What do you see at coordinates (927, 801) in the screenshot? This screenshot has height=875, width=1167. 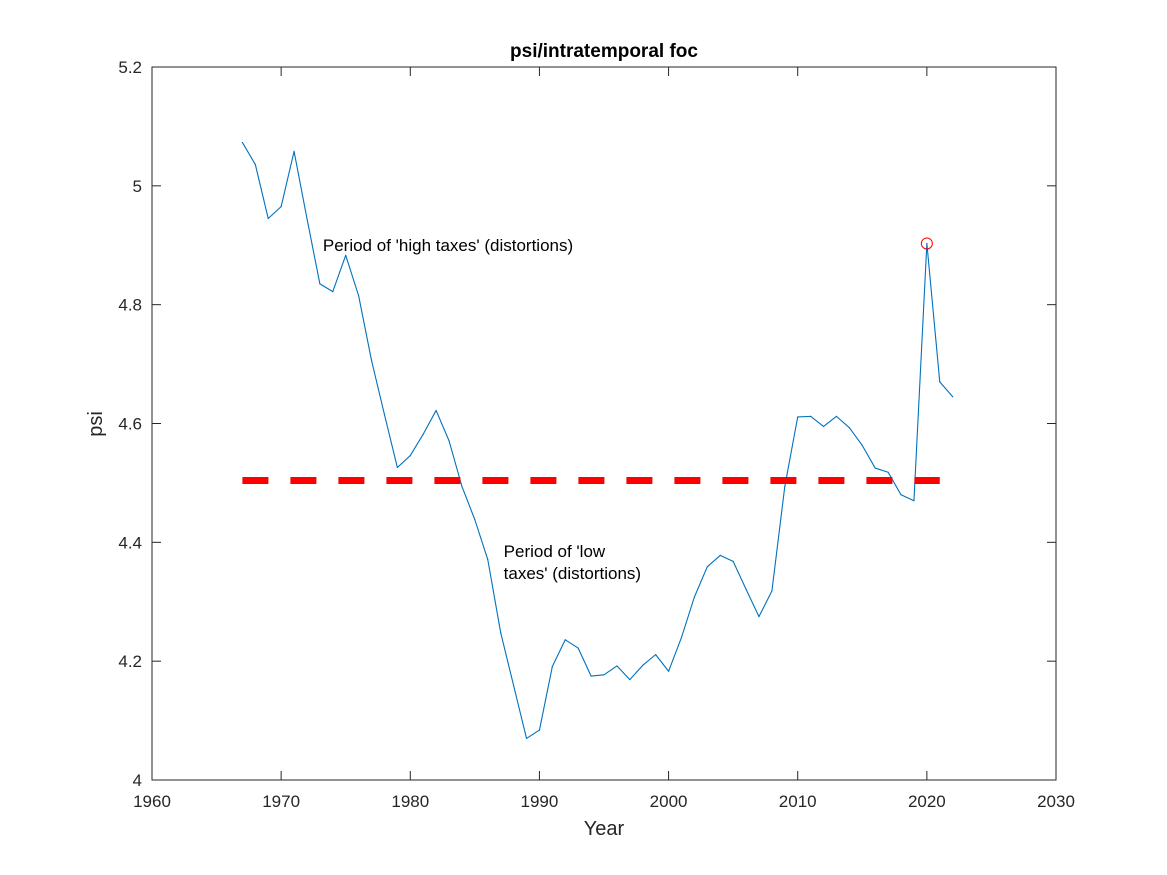 I see `x-tick-label: 2020` at bounding box center [927, 801].